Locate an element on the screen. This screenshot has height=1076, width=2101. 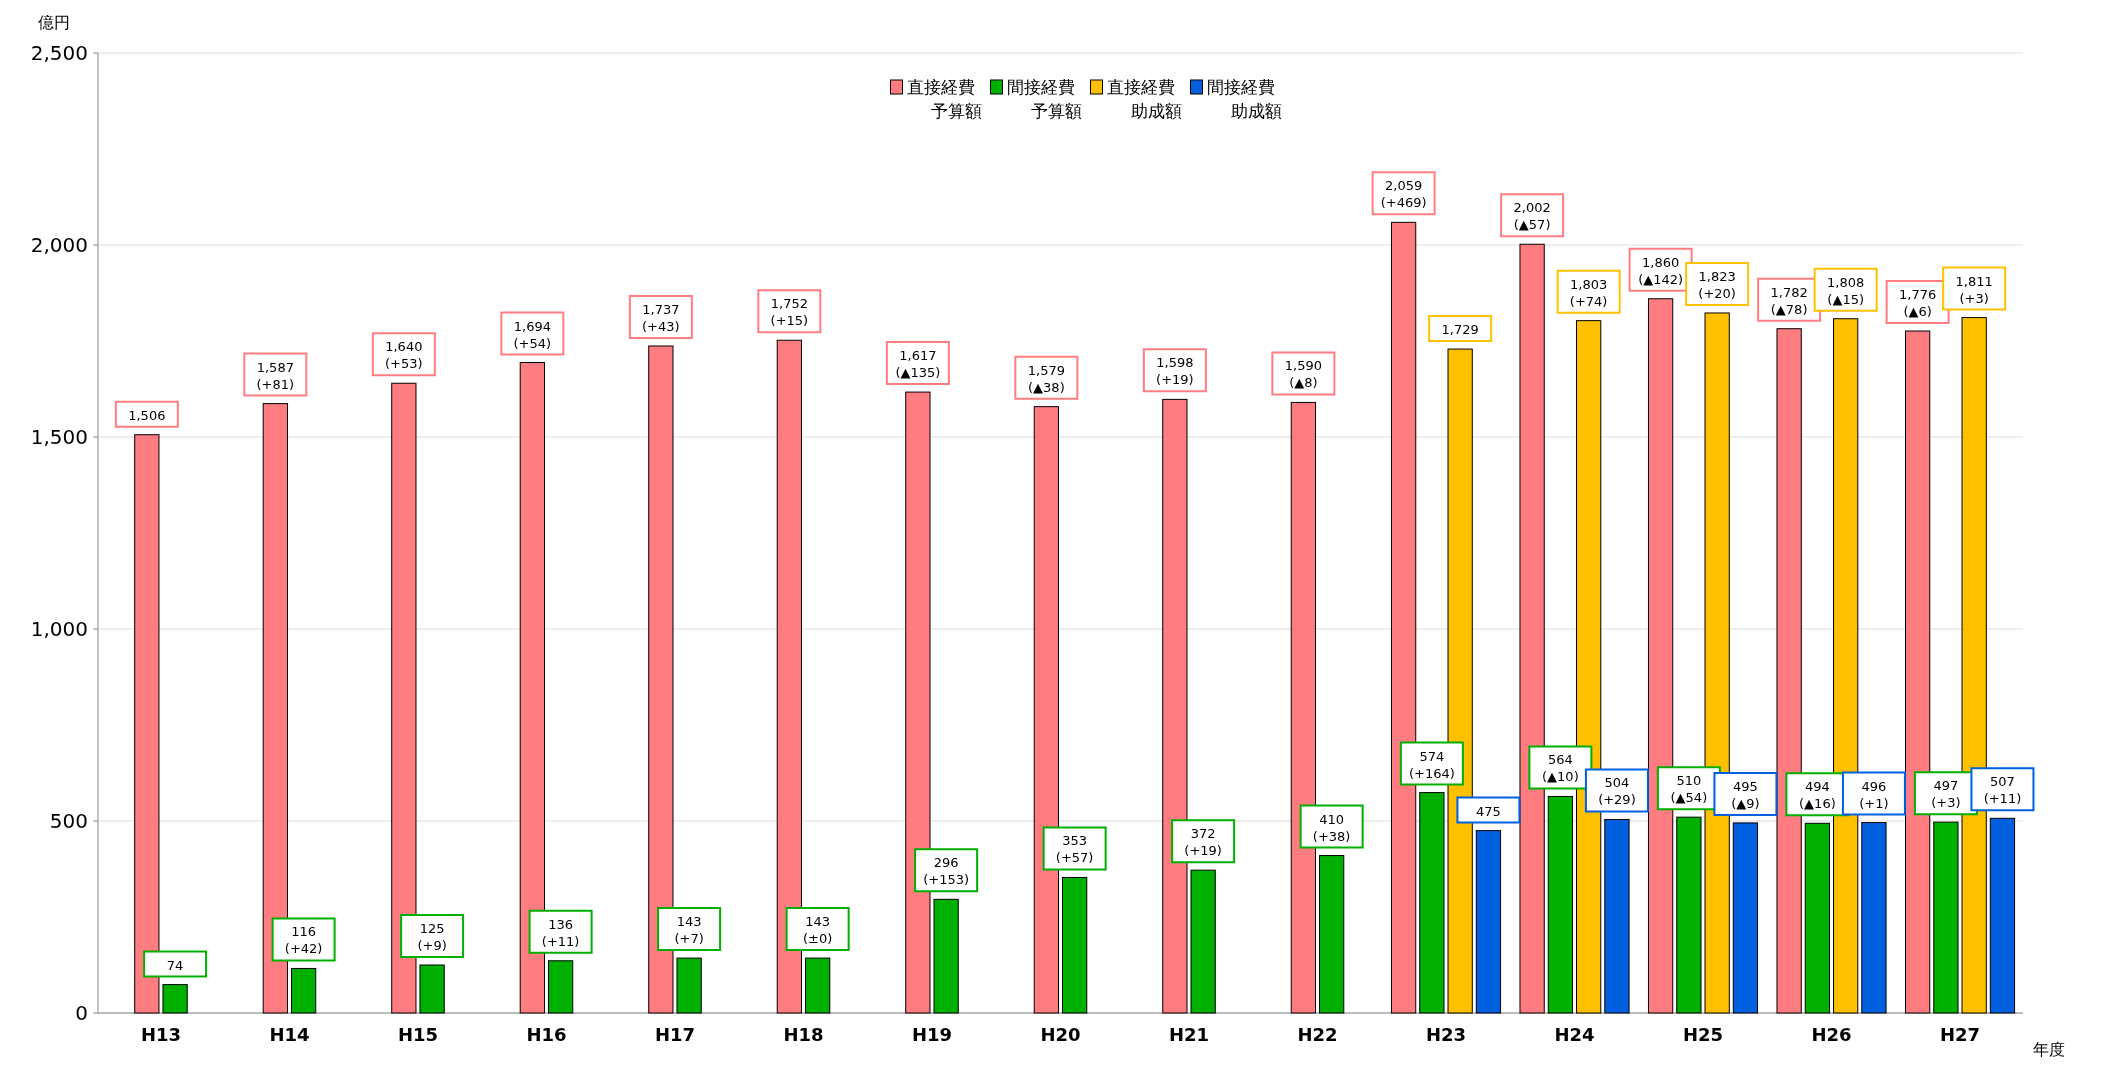
data-label: 510 (▲54) is located at coordinates (1689, 789).